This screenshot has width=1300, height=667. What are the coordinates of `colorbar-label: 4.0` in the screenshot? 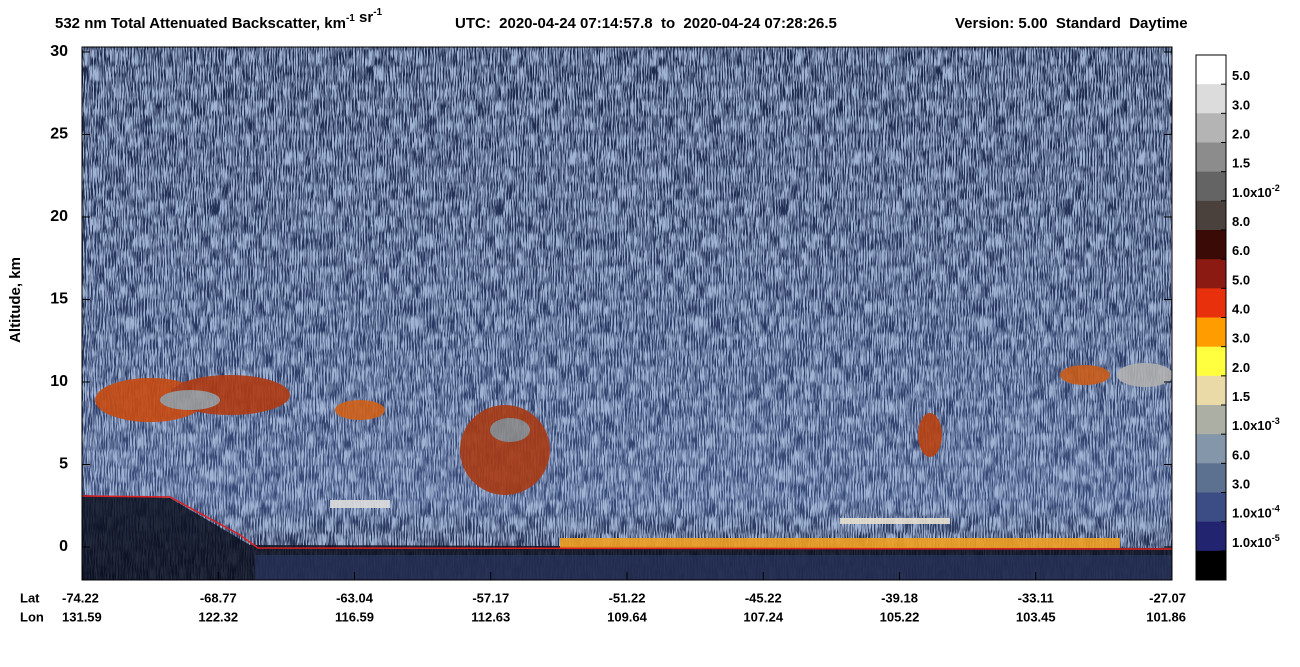 It's located at (1241, 309).